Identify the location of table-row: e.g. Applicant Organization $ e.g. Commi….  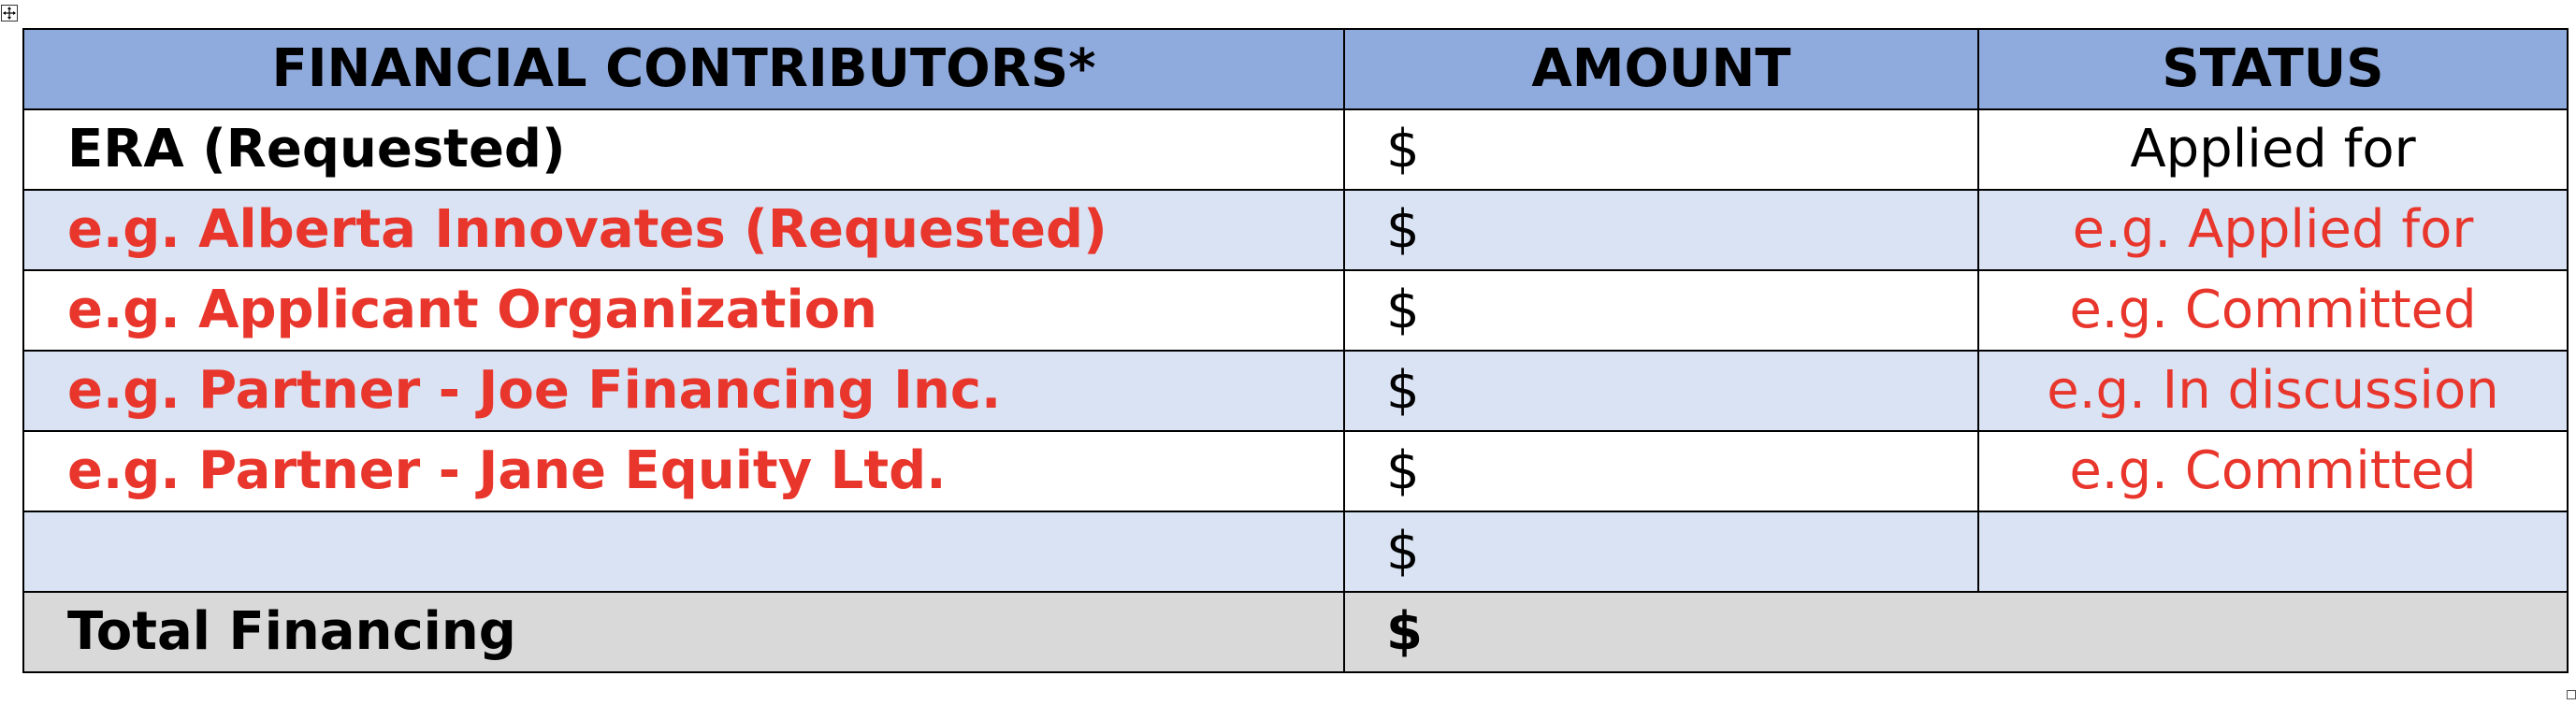
(1295, 310).